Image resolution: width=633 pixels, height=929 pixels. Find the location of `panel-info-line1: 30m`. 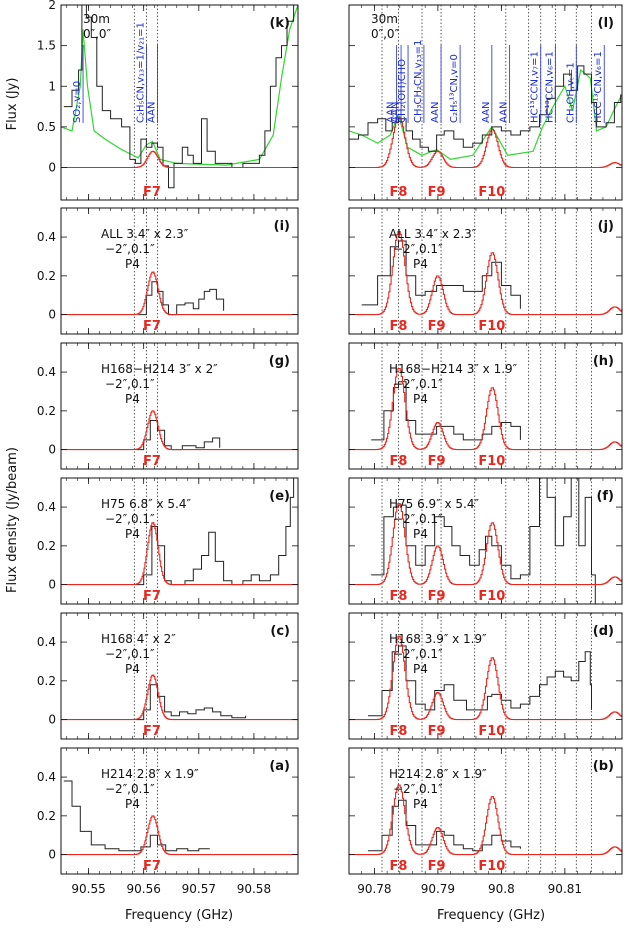

panel-info-line1: 30m is located at coordinates (96, 19).